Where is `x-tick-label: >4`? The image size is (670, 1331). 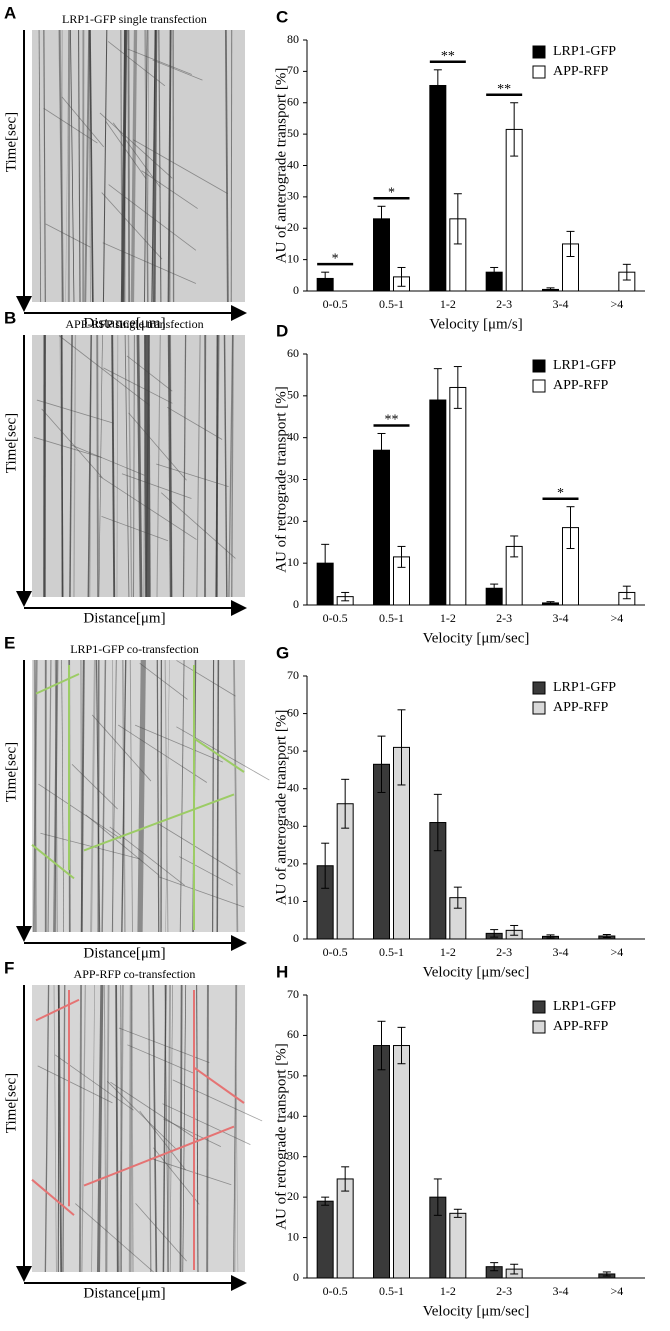
x-tick-label: >4 is located at coordinates (616, 618).